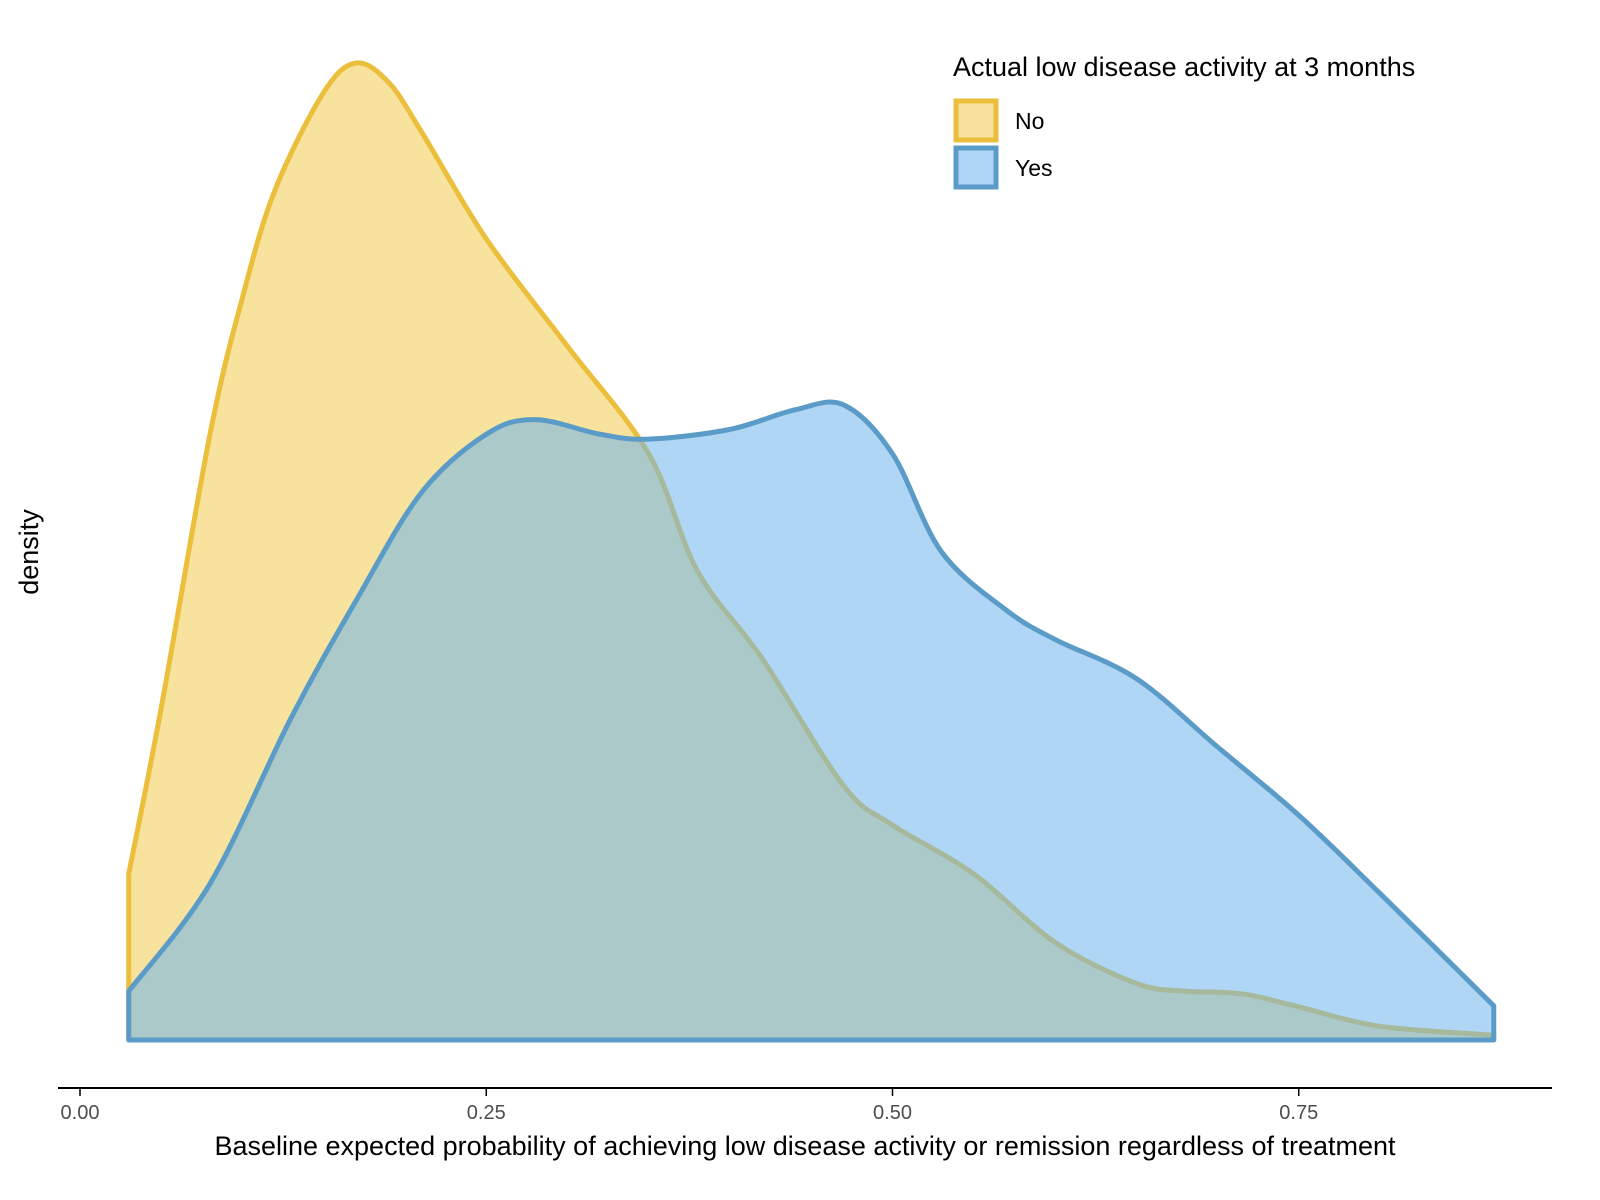 This screenshot has width=1600, height=1200. What do you see at coordinates (1003, 144) in the screenshot?
I see `legend-items: No Yes` at bounding box center [1003, 144].